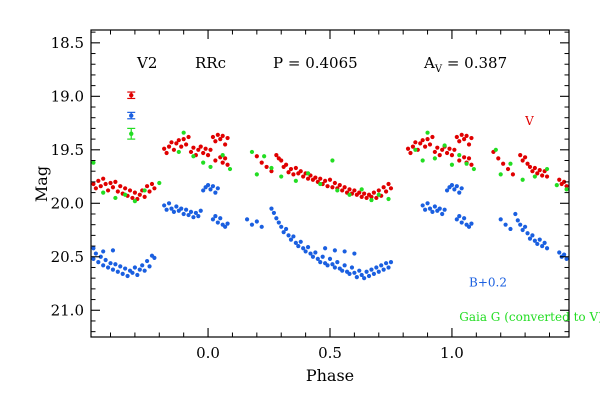 This screenshot has height=404, width=600. I want to click on x-tick-label: 0.0, so click(208, 353).